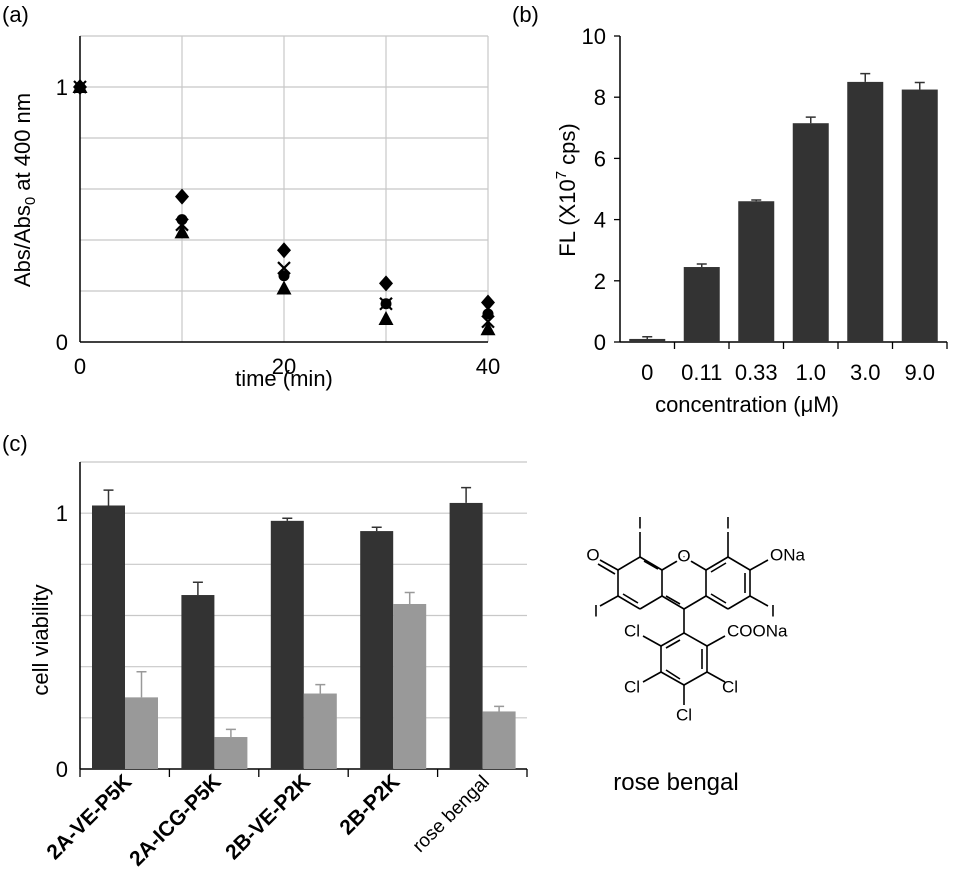 This screenshot has height=880, width=980. Describe the element at coordinates (284, 366) in the screenshot. I see `panel-a-x-tick-label: 20` at that location.